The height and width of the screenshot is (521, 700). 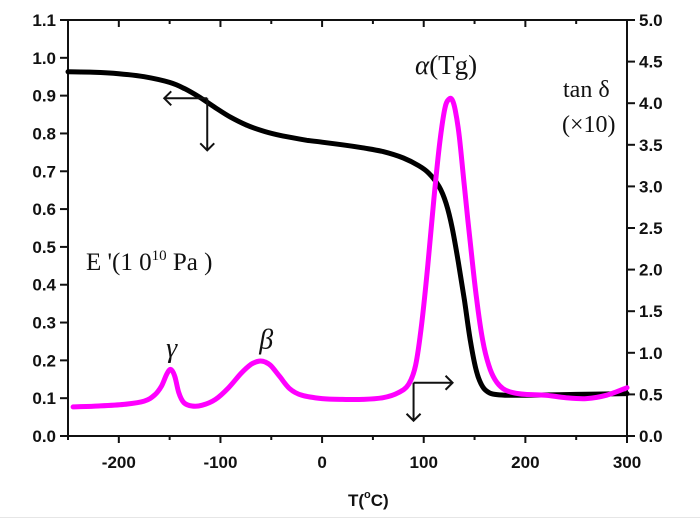 I want to click on x-axis-label-sup: o, so click(x=367, y=495).